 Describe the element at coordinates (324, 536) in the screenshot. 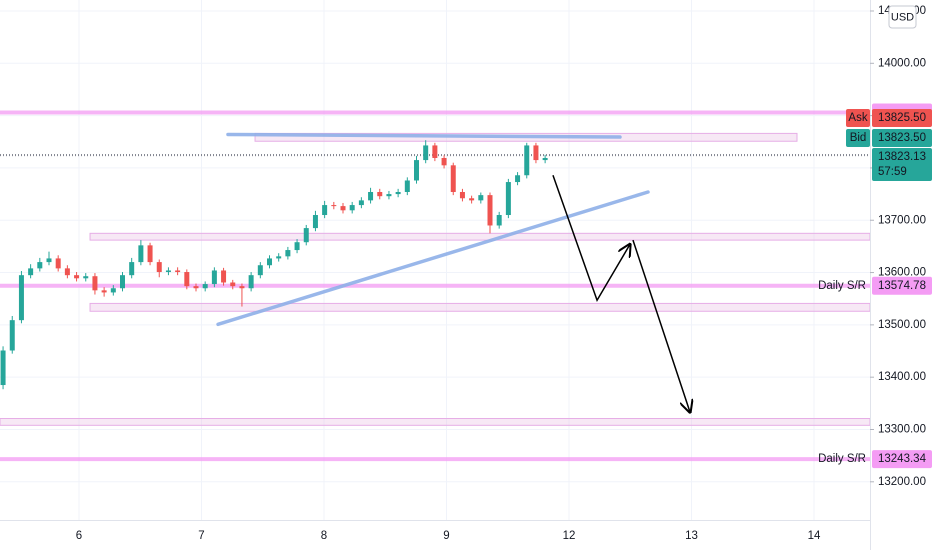

I see `x-tick-label: 8` at that location.